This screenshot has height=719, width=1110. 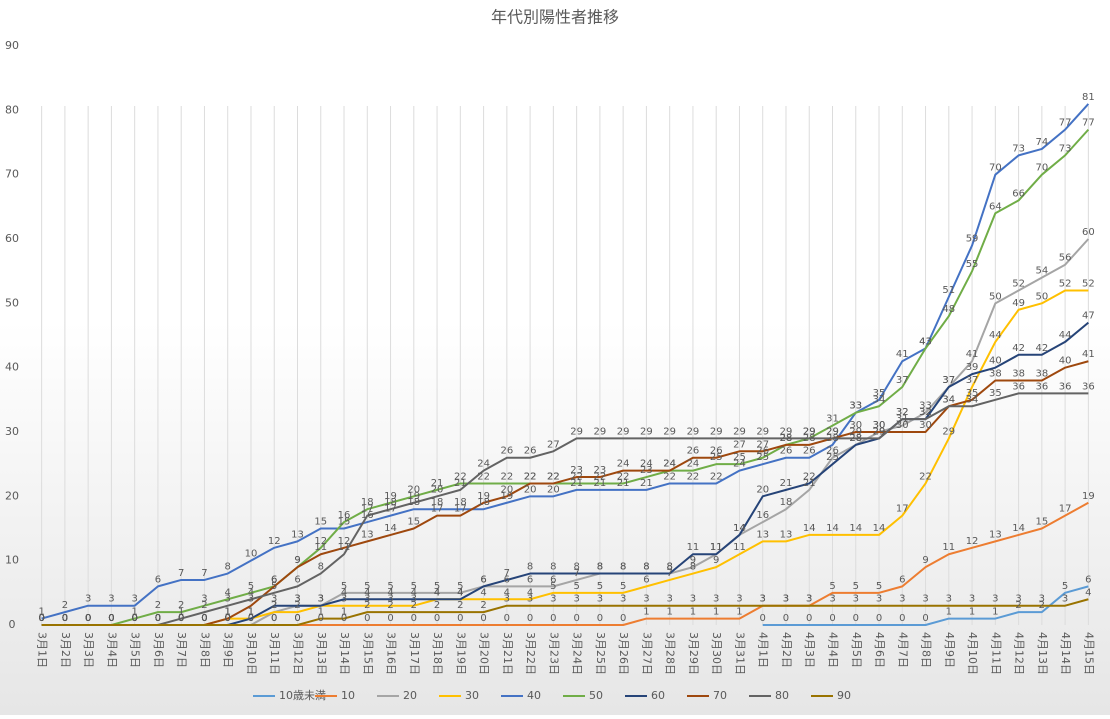 I want to click on data-label: 14, so click(x=1018, y=528).